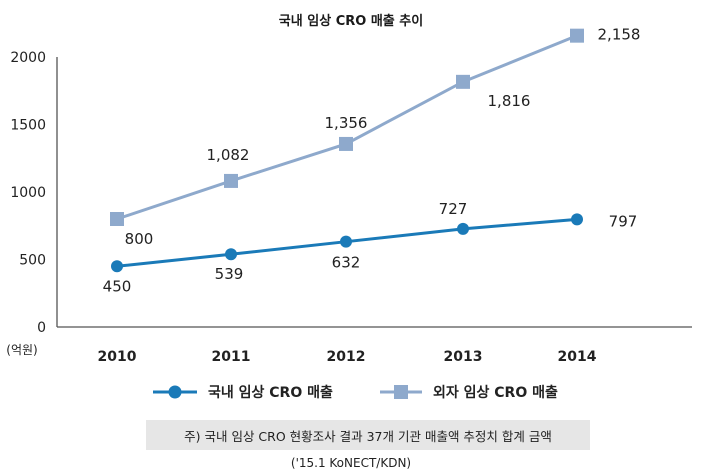  I want to click on source-citation: ('15.1 KoNECT/KDN), so click(351, 463).